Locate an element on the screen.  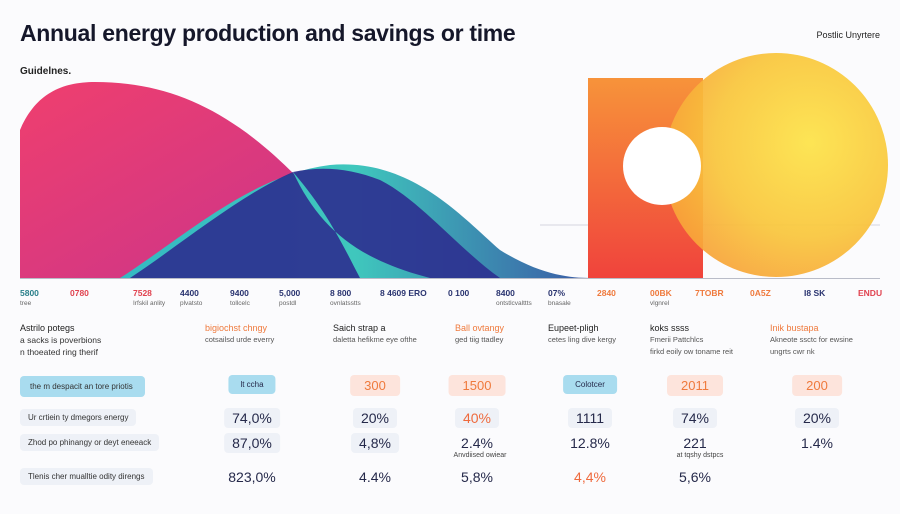
axis-value: 5,000 is located at coordinates (290, 293).